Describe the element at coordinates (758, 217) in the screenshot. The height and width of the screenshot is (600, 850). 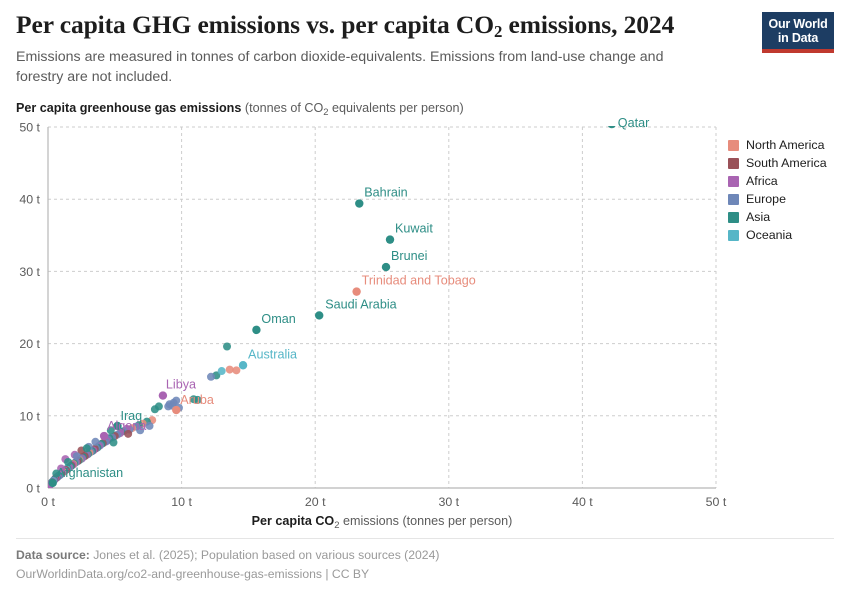
I see `legend-item-label: Asia` at that location.